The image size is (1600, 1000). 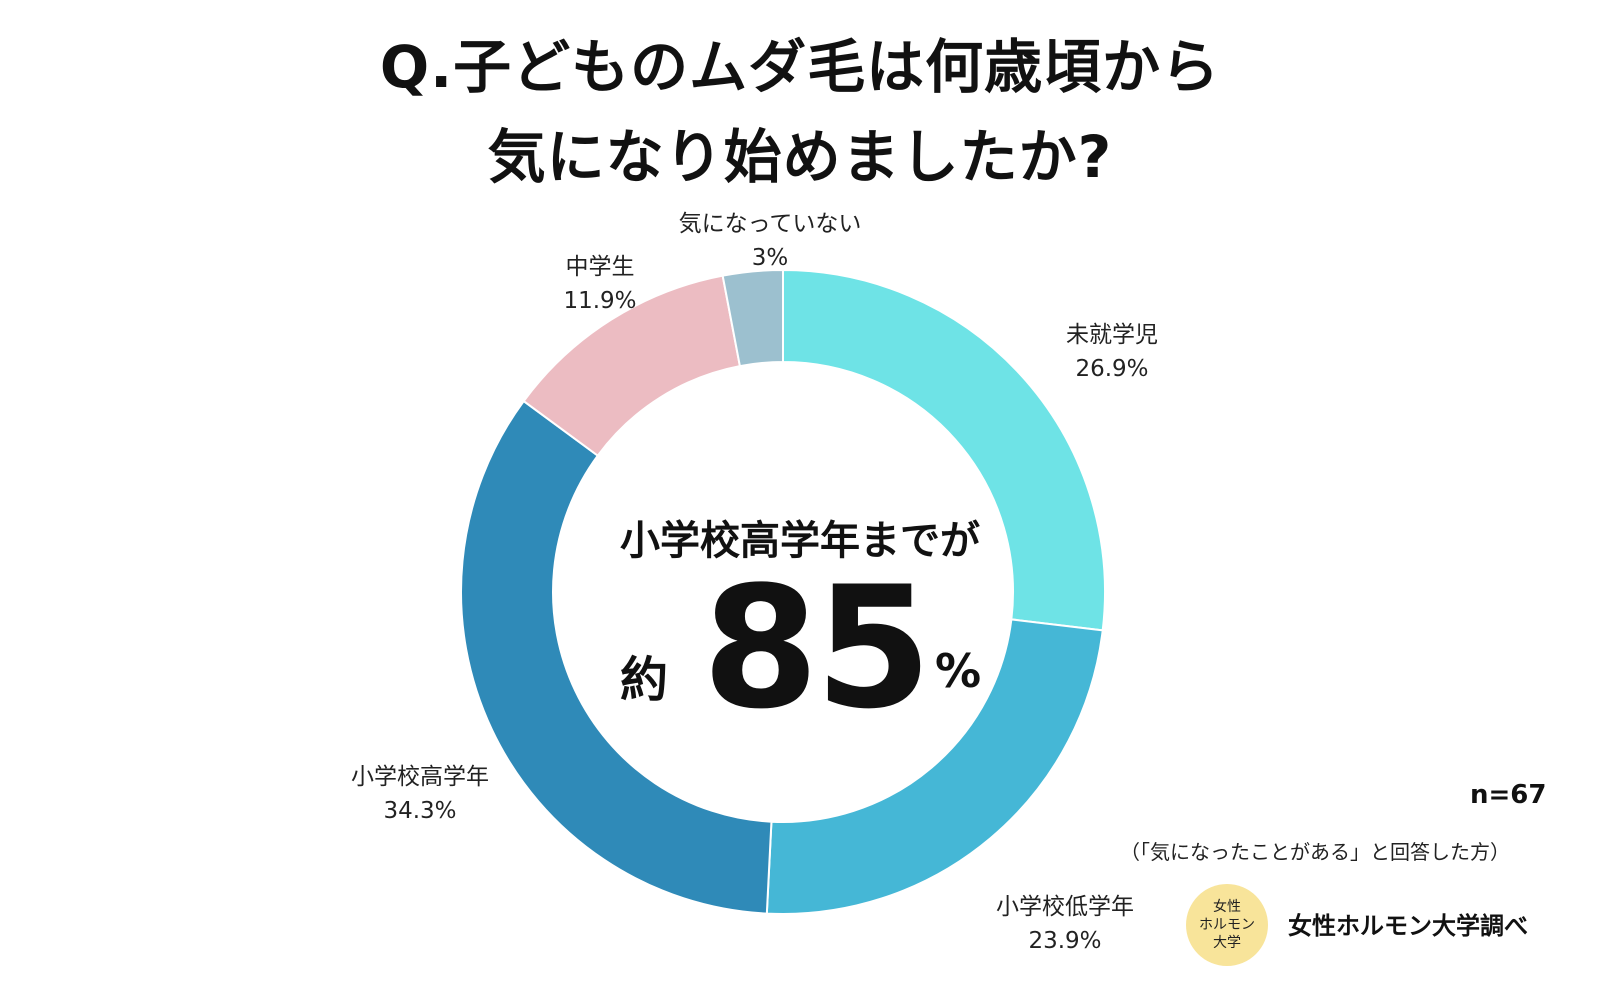 What do you see at coordinates (616, 657) in the screenshot?
I see `slice-upper-elementary` at bounding box center [616, 657].